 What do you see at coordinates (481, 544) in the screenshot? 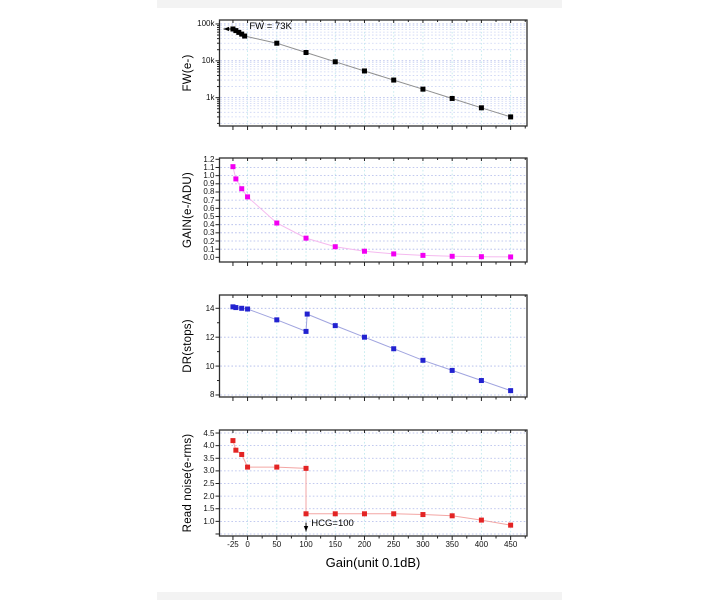
I see `x-tick-label: 400` at bounding box center [481, 544].